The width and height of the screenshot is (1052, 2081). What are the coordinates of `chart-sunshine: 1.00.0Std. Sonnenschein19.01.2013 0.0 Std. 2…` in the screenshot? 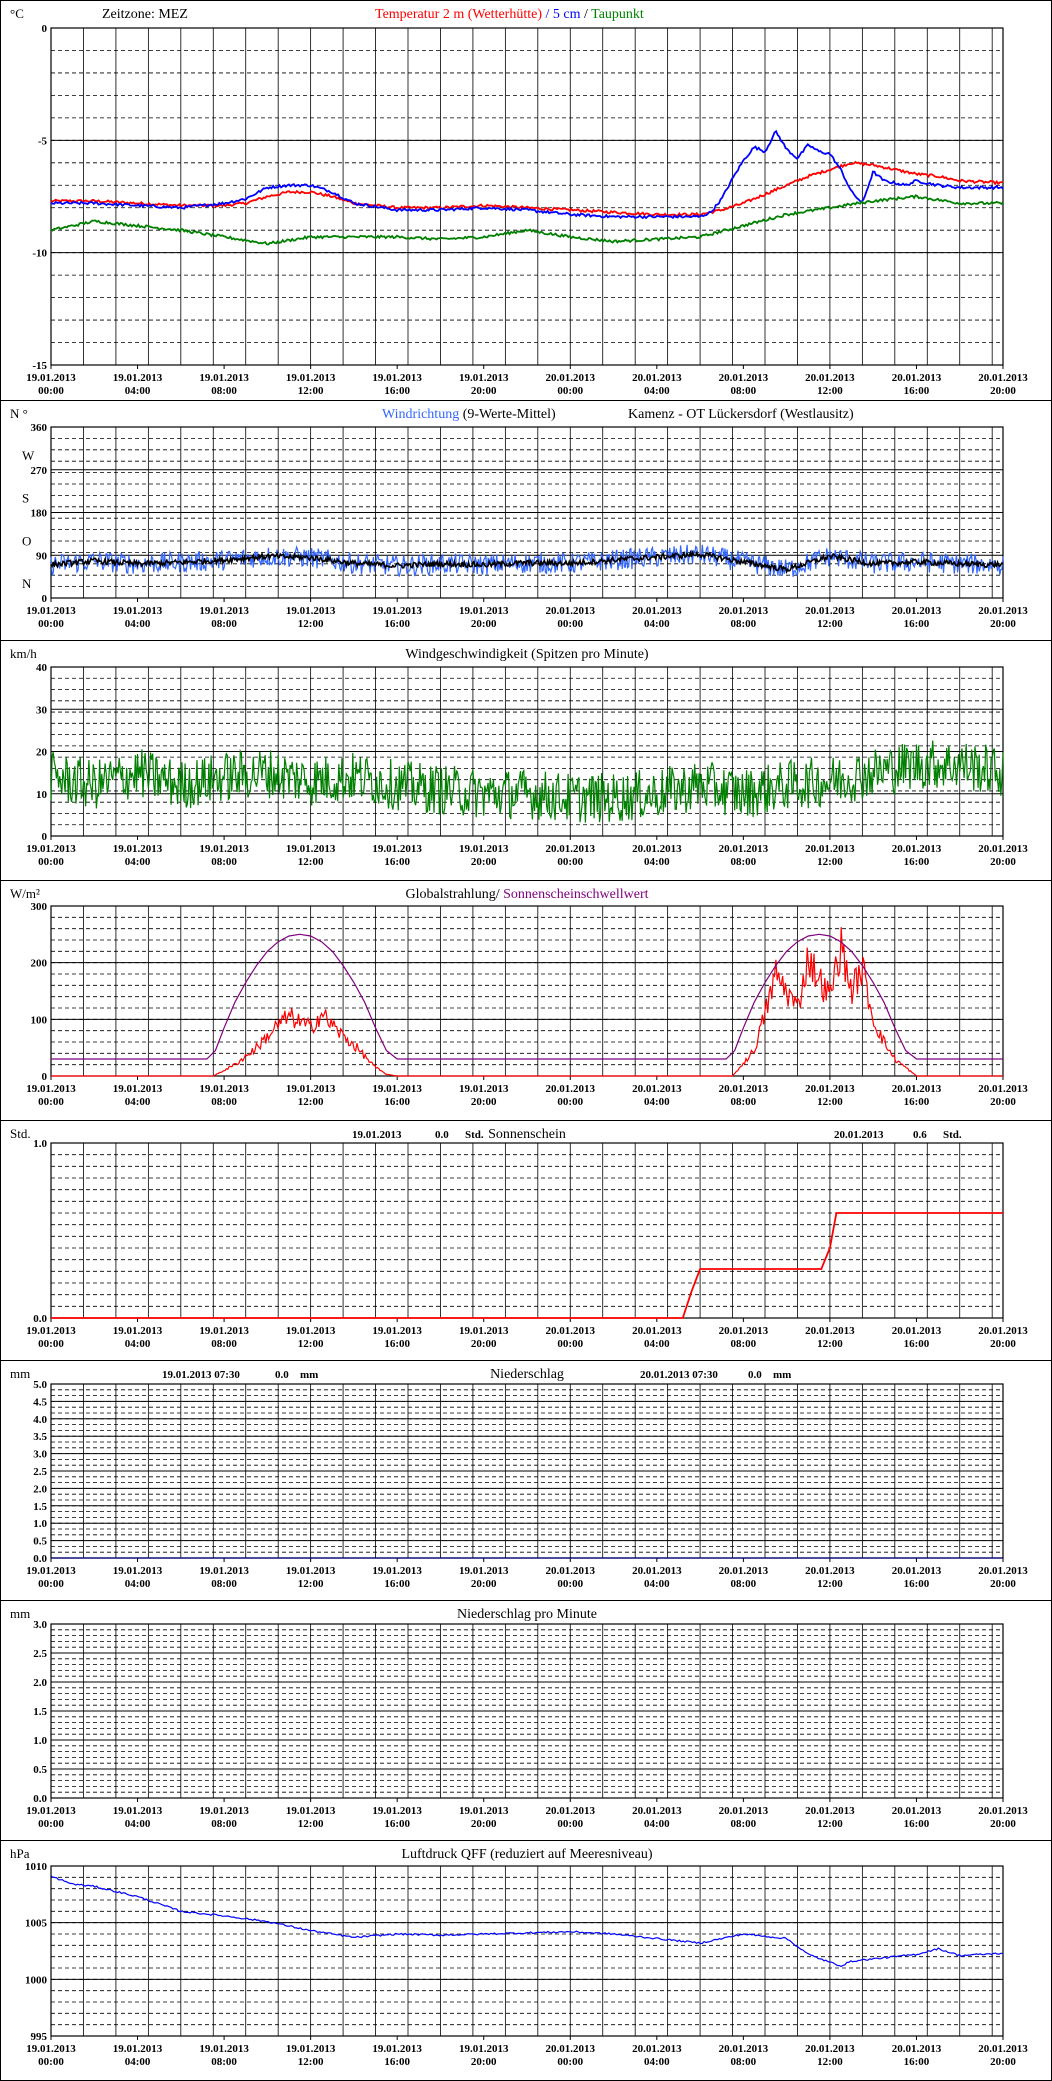 It's located at (519, 1238).